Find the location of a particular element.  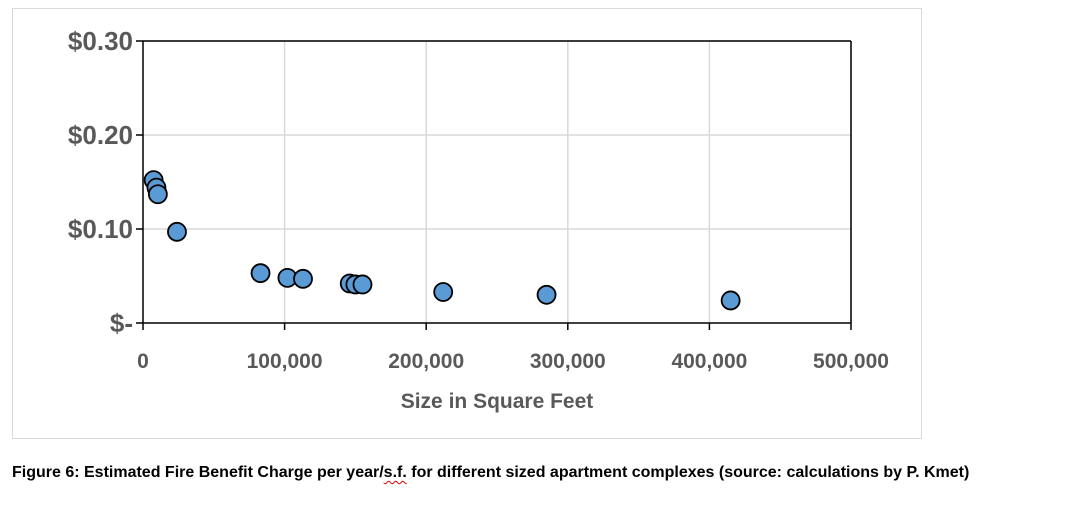

y-tick-labels: $- $0.10 $0.20 $0.30 is located at coordinates (100, 182).